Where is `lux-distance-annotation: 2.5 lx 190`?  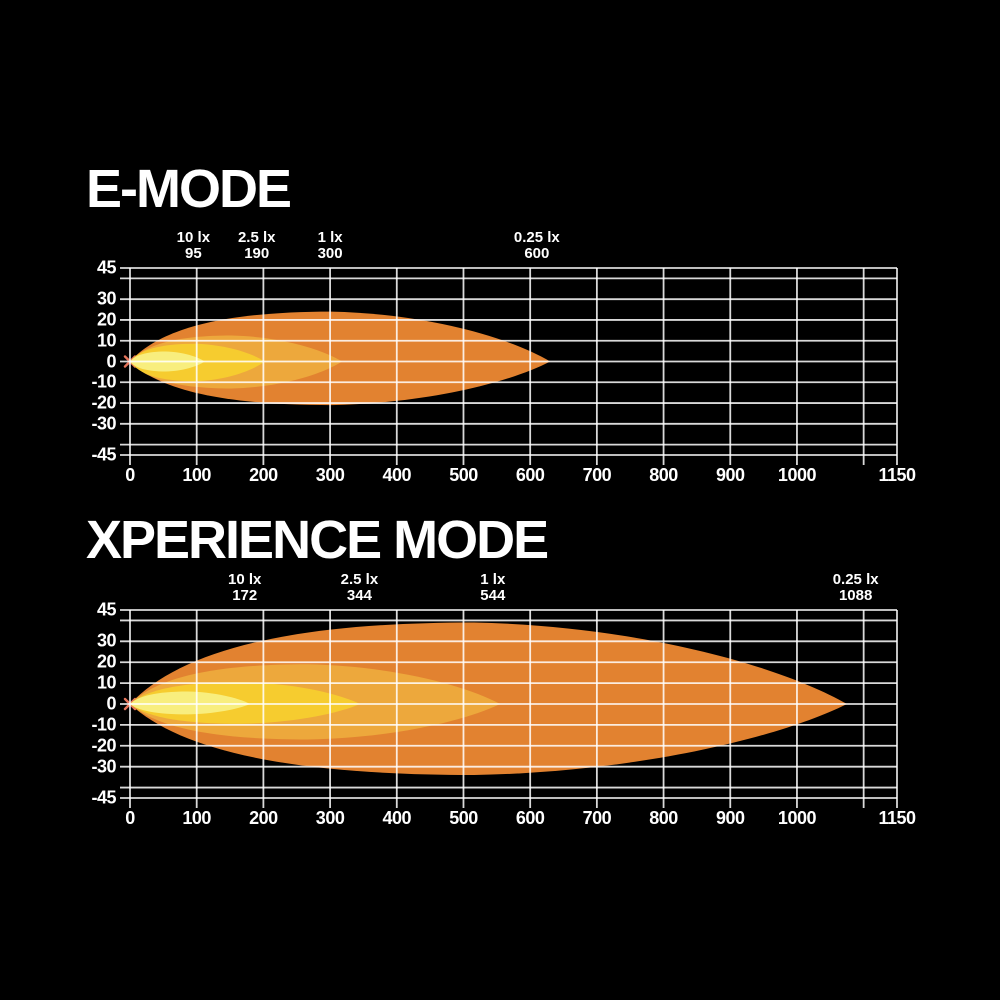
lux-distance-annotation: 2.5 lx 190 is located at coordinates (257, 246).